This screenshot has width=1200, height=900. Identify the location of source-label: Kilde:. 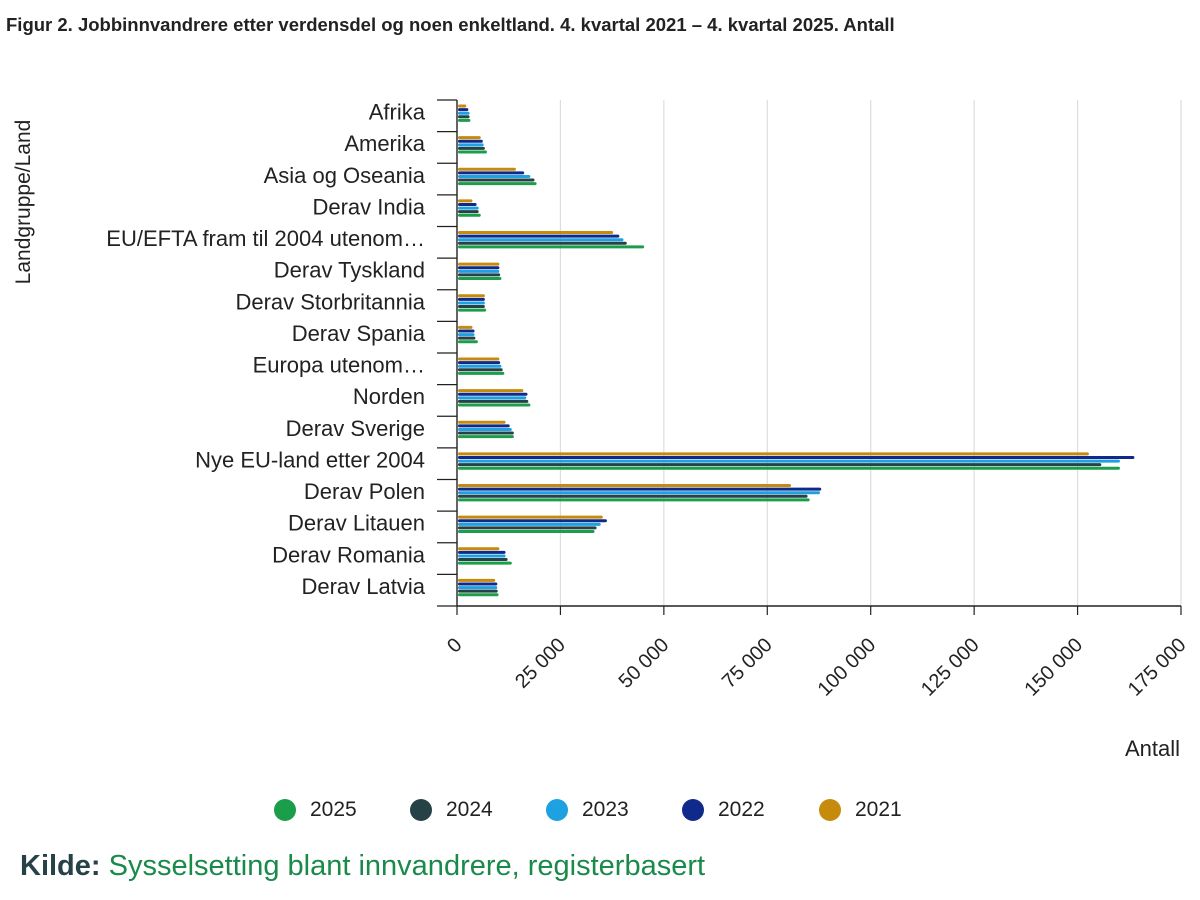
(60, 866).